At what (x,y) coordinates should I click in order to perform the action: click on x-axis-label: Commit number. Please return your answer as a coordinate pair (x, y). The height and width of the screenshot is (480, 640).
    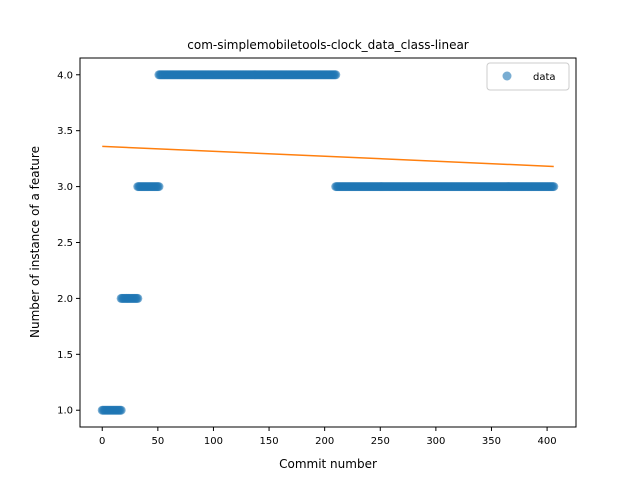
    Looking at the image, I should click on (328, 464).